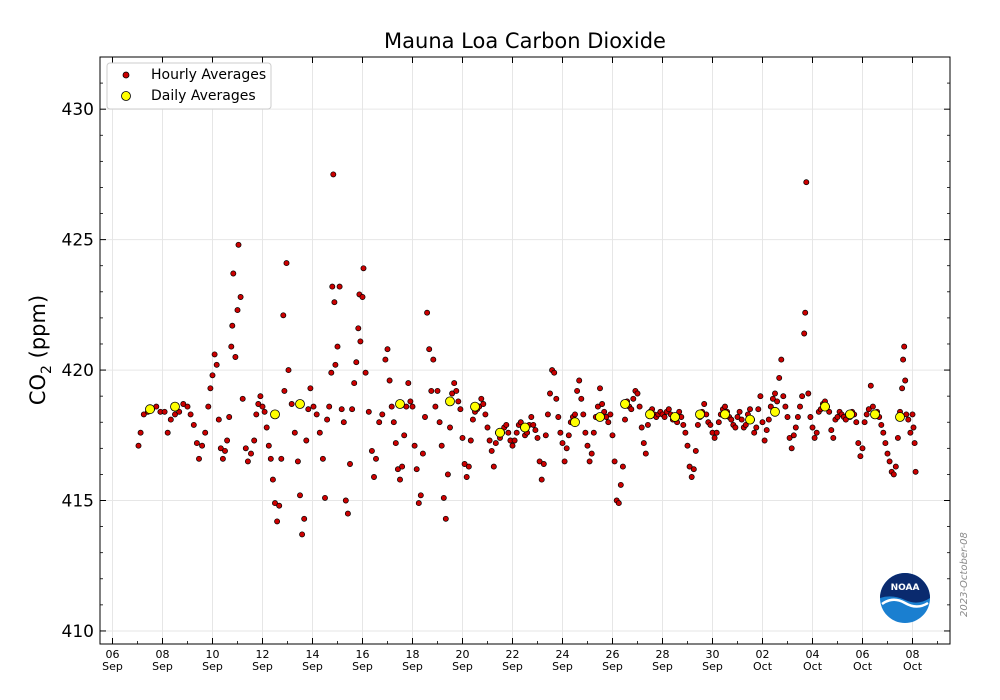 This screenshot has height=700, width=1000. I want to click on legend-hourly-label: Hourly Averages, so click(208, 75).